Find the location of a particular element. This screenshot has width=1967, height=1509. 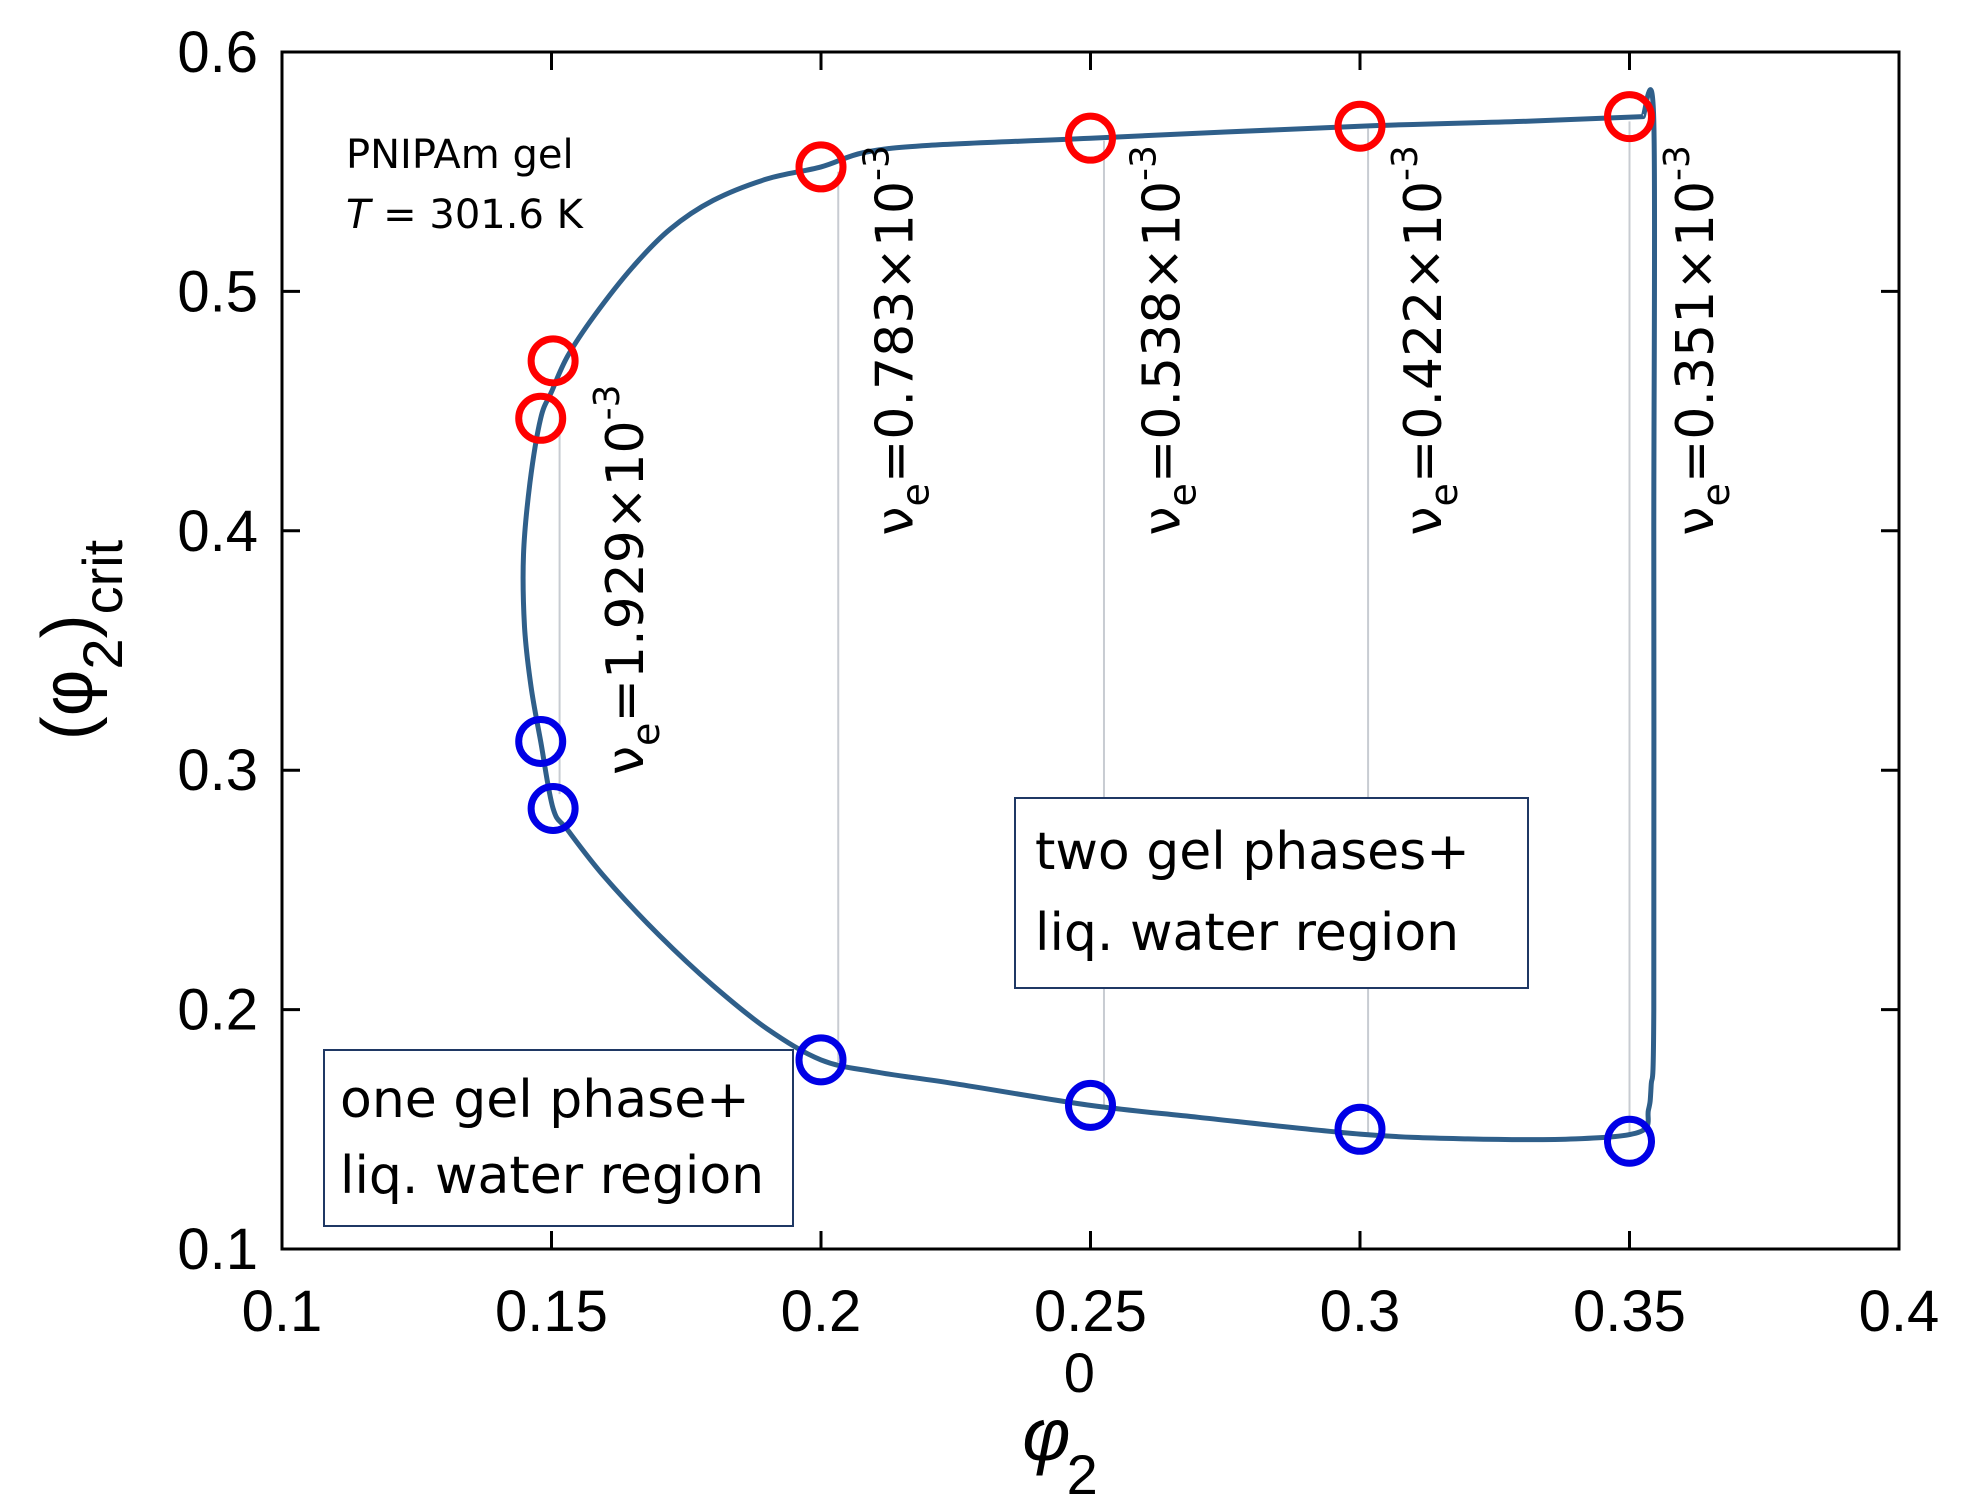

x-axis-label: φ2 0 is located at coordinates (1059, 1423).